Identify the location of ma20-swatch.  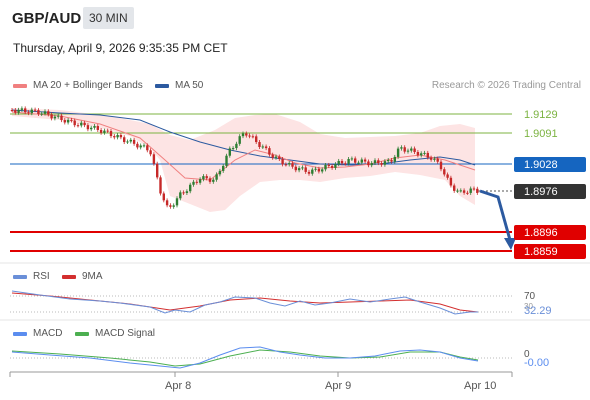
(20, 85).